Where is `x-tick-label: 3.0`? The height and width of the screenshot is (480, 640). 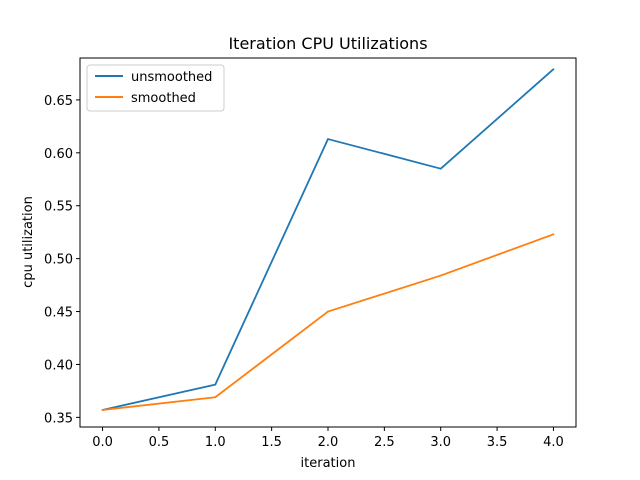 x-tick-label: 3.0 is located at coordinates (440, 442).